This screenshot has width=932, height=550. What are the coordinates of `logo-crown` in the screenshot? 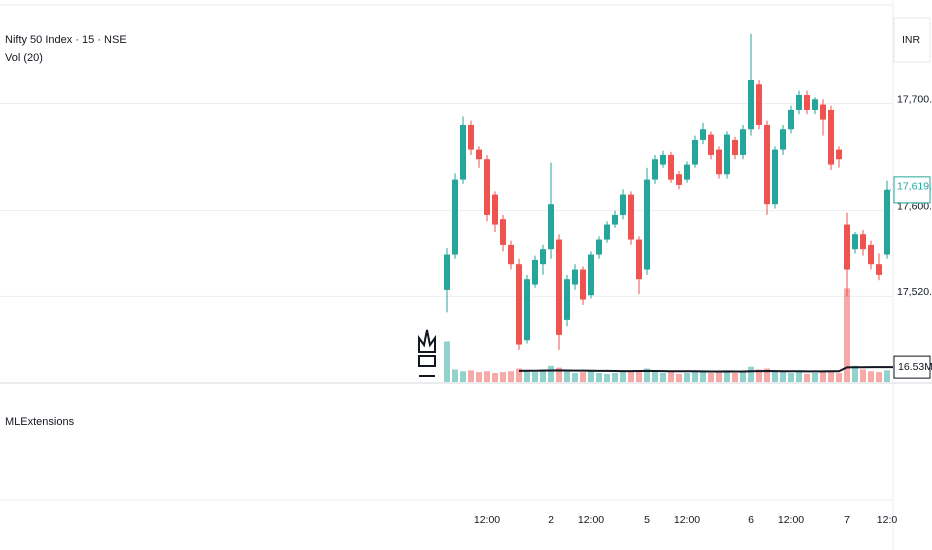 It's located at (427, 341).